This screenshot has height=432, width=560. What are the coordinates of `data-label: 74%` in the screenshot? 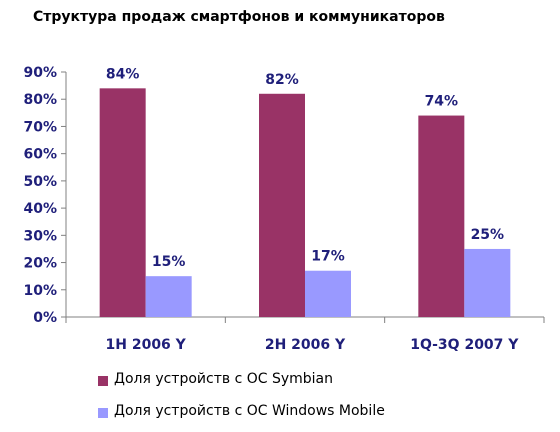 It's located at (442, 102).